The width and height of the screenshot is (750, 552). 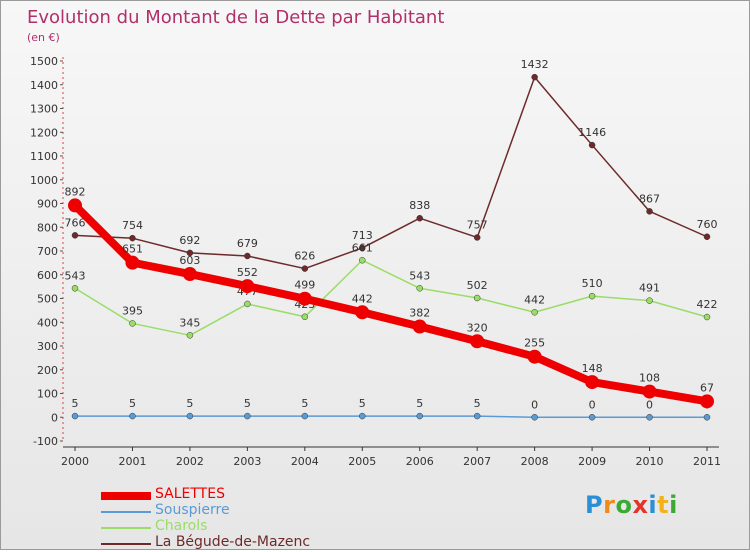 What do you see at coordinates (534, 343) in the screenshot?
I see `data-label: 255` at bounding box center [534, 343].